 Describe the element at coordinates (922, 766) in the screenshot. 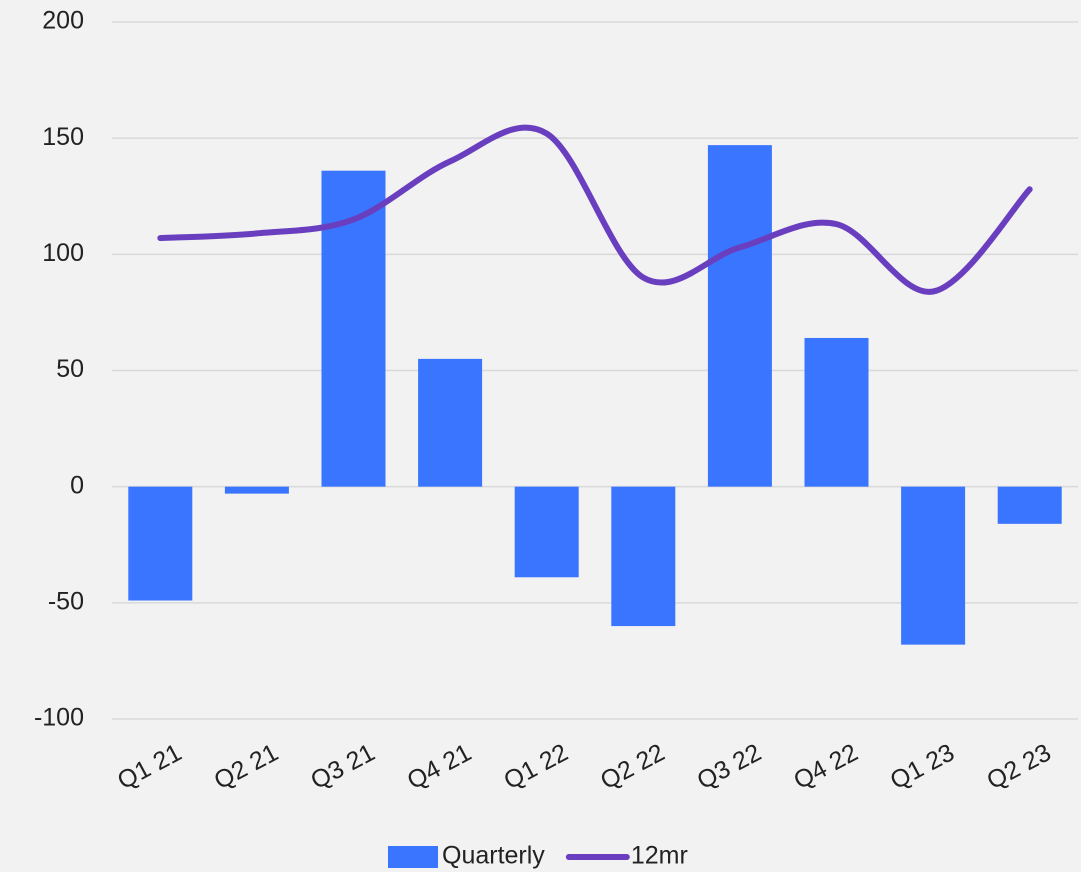

I see `x-tick-label: Q1 23` at that location.